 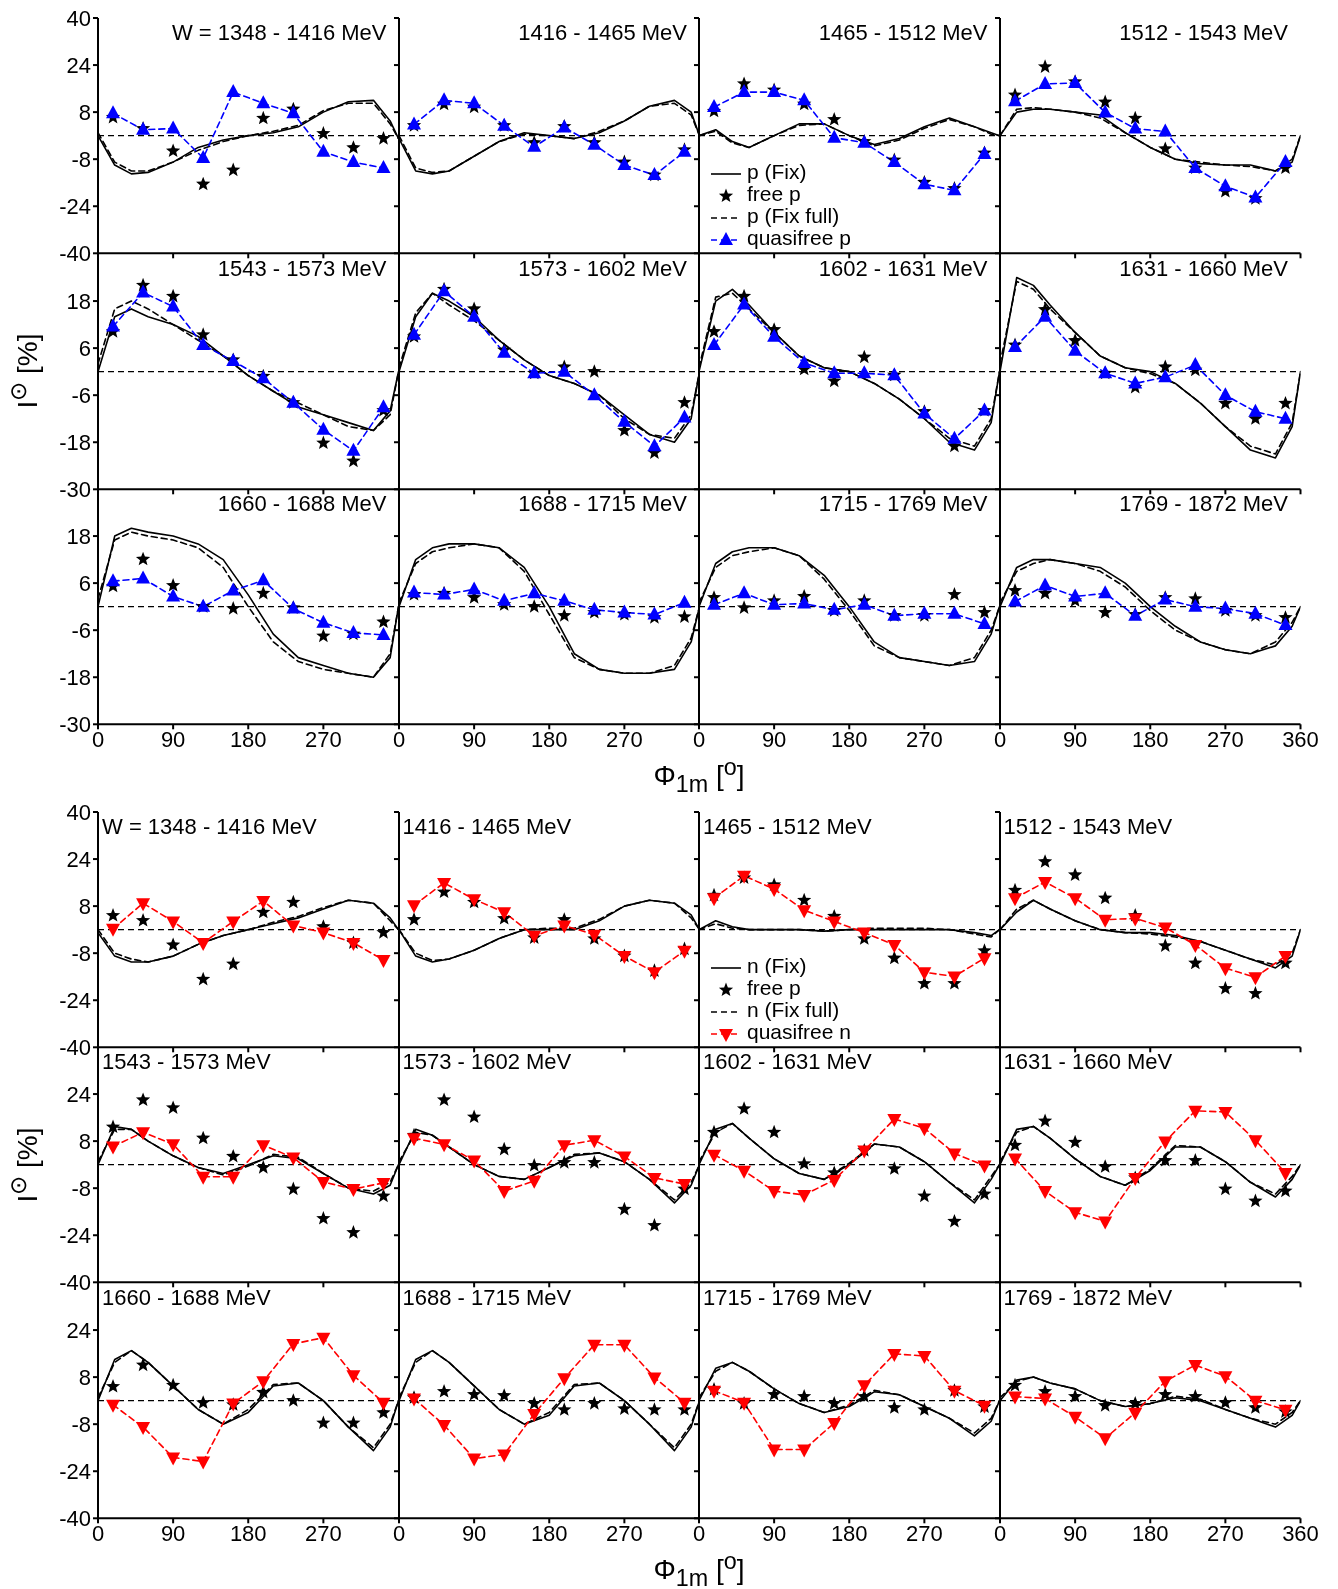 I want to click on legend-label: p (Fix full), so click(x=793, y=216).